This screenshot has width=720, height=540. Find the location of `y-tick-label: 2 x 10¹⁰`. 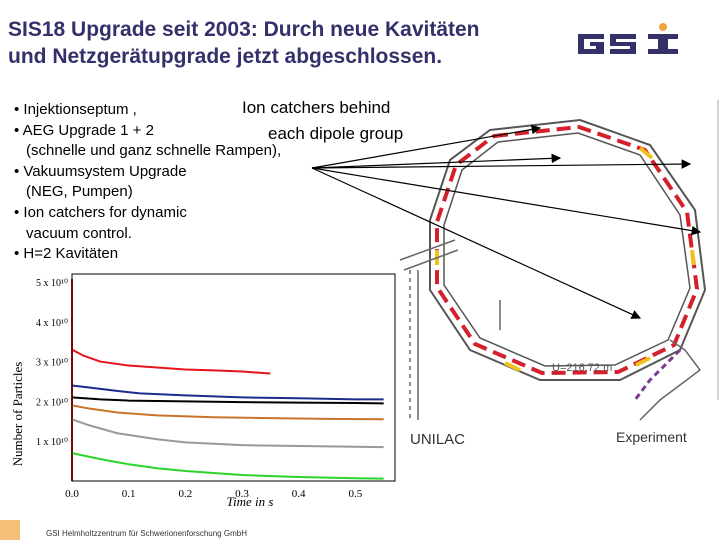

y-tick-label: 2 x 10¹⁰ is located at coordinates (52, 402).